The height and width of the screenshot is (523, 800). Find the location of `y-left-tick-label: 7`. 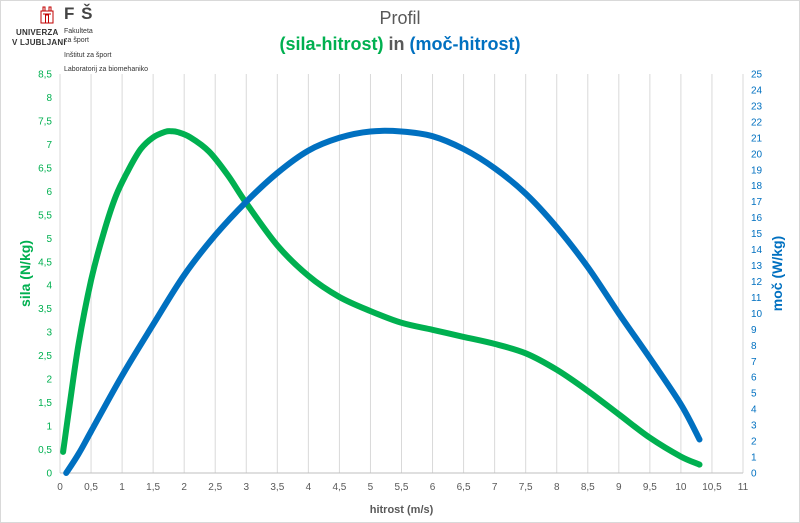

y-left-tick-label: 7 is located at coordinates (49, 145).